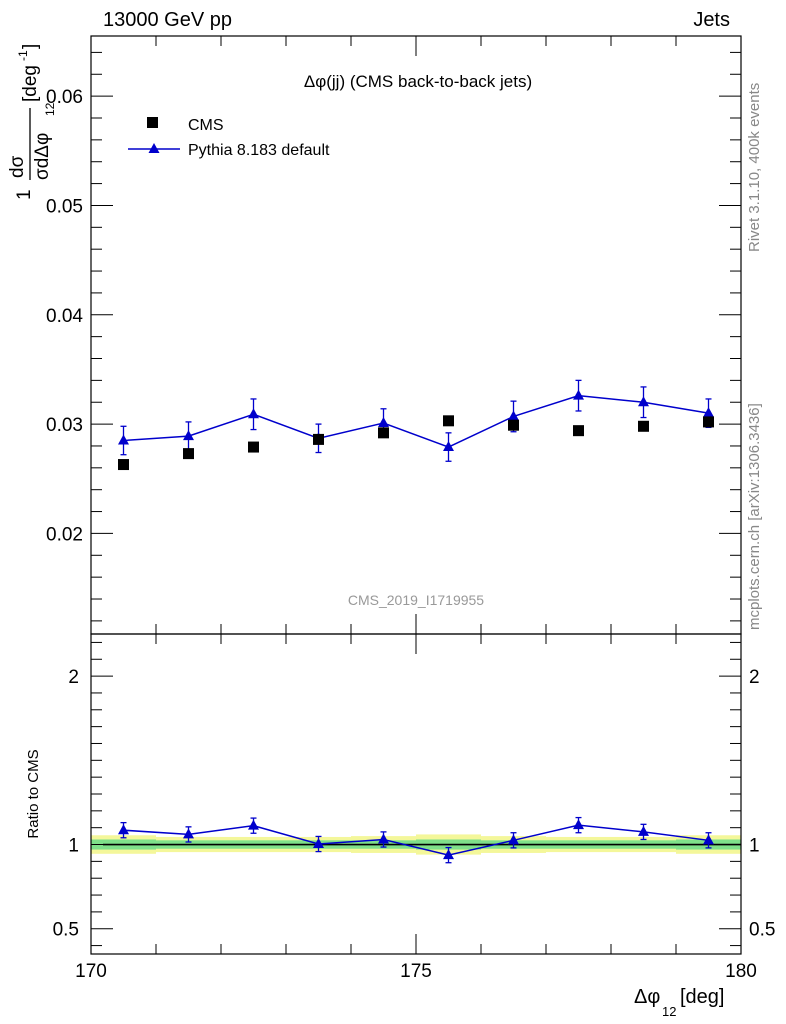 This screenshot has height=1024, width=786. What do you see at coordinates (167, 20) in the screenshot?
I see `header-energy: 13000 GeV pp` at bounding box center [167, 20].